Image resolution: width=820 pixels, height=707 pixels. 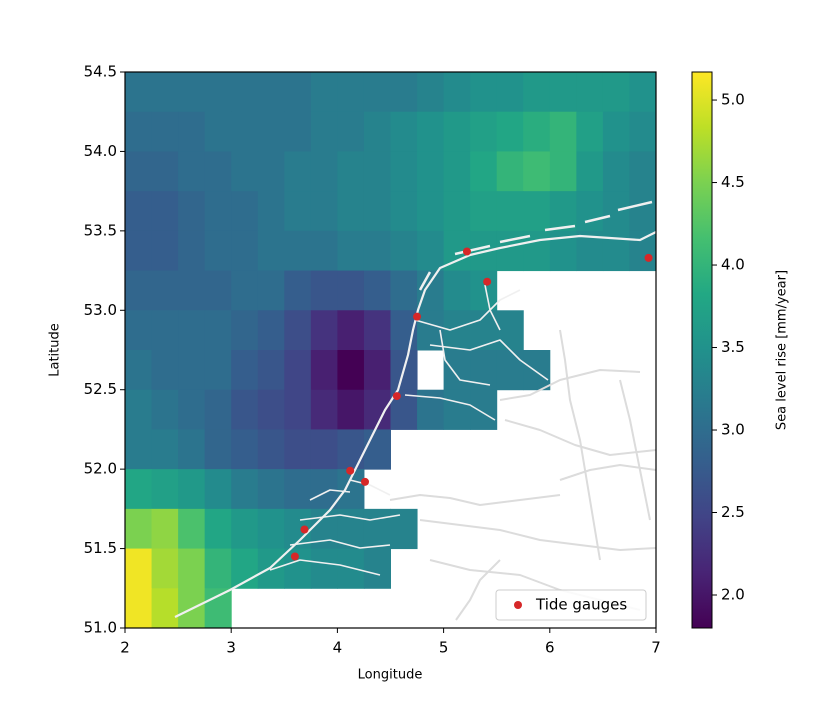 What do you see at coordinates (733, 347) in the screenshot?
I see `colorbar-tick-label: 3.5` at bounding box center [733, 347].